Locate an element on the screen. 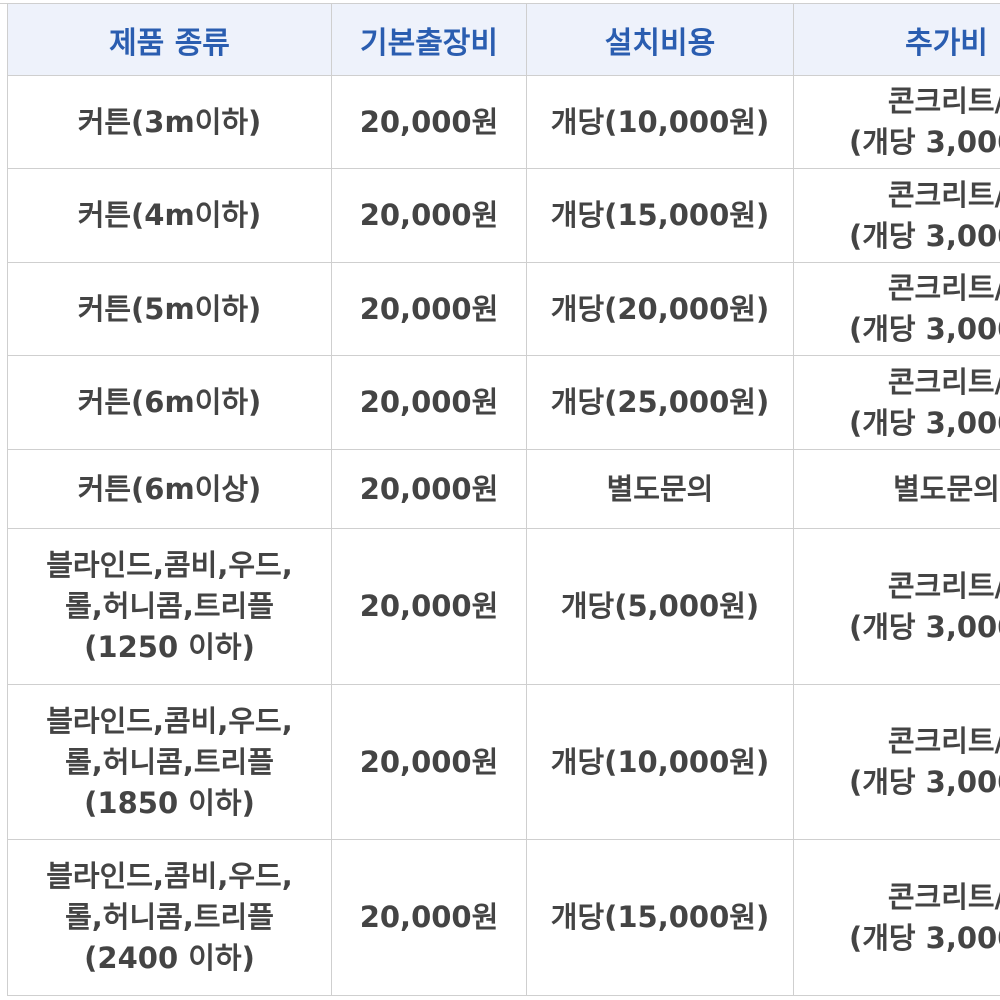 The image size is (1000, 1000). table-cell: 블라인드,콤비,우드, 롤,허니콤,트리플 (2400 이하) is located at coordinates (169, 917).